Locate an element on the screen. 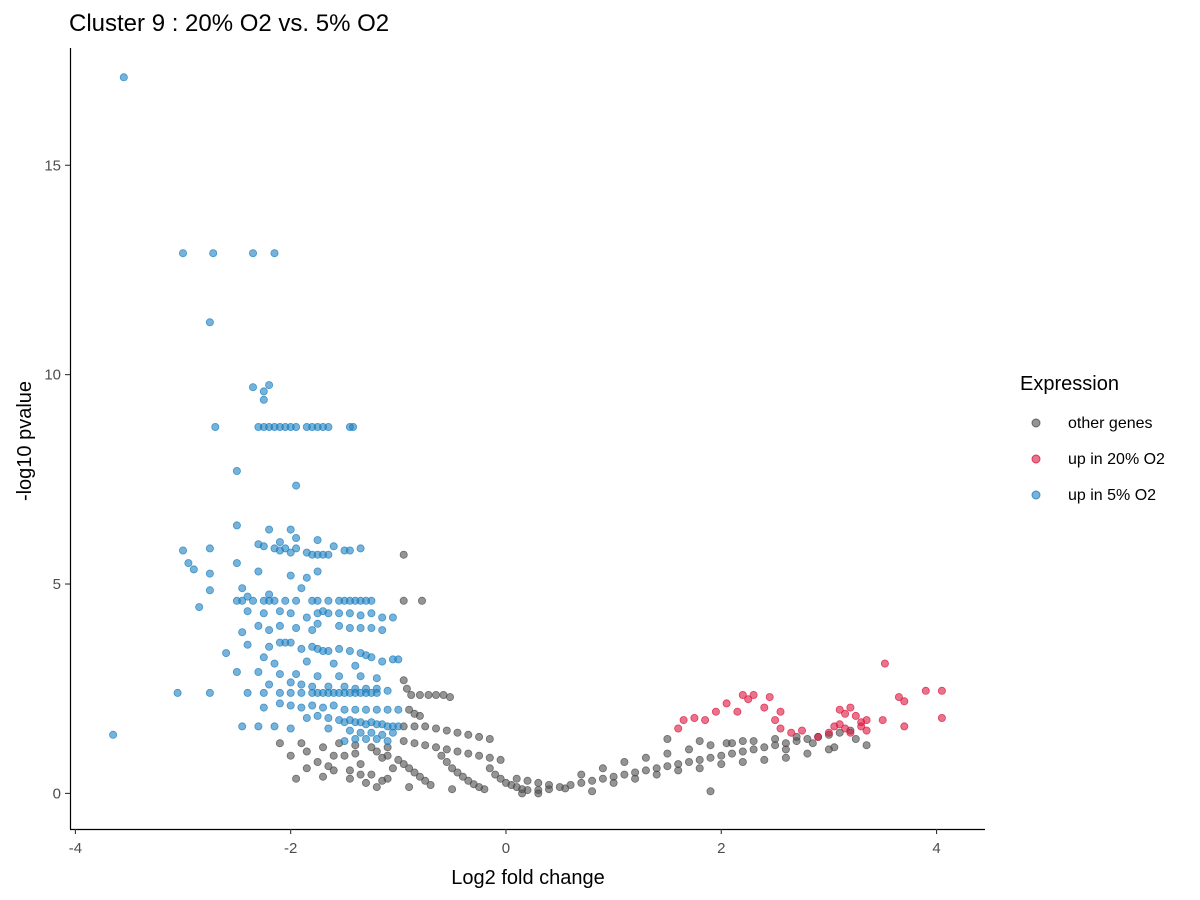 This screenshot has width=1200, height=900. legend-label-up-20: up in 20% O2 is located at coordinates (1116, 459).